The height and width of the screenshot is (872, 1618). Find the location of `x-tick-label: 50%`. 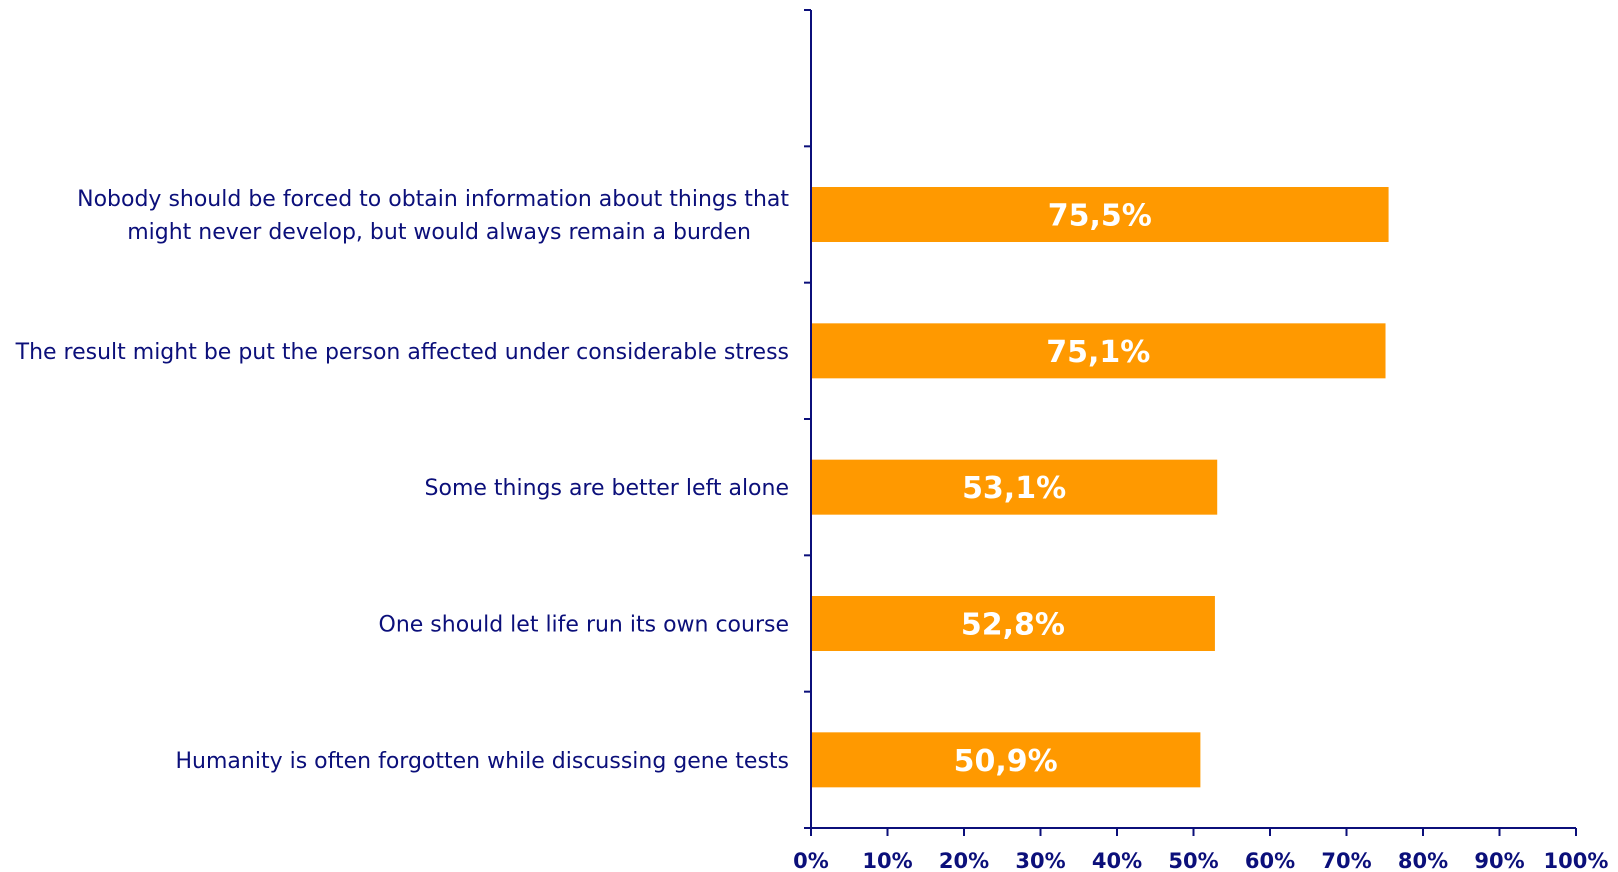

x-tick-label: 50% is located at coordinates (1193, 860).